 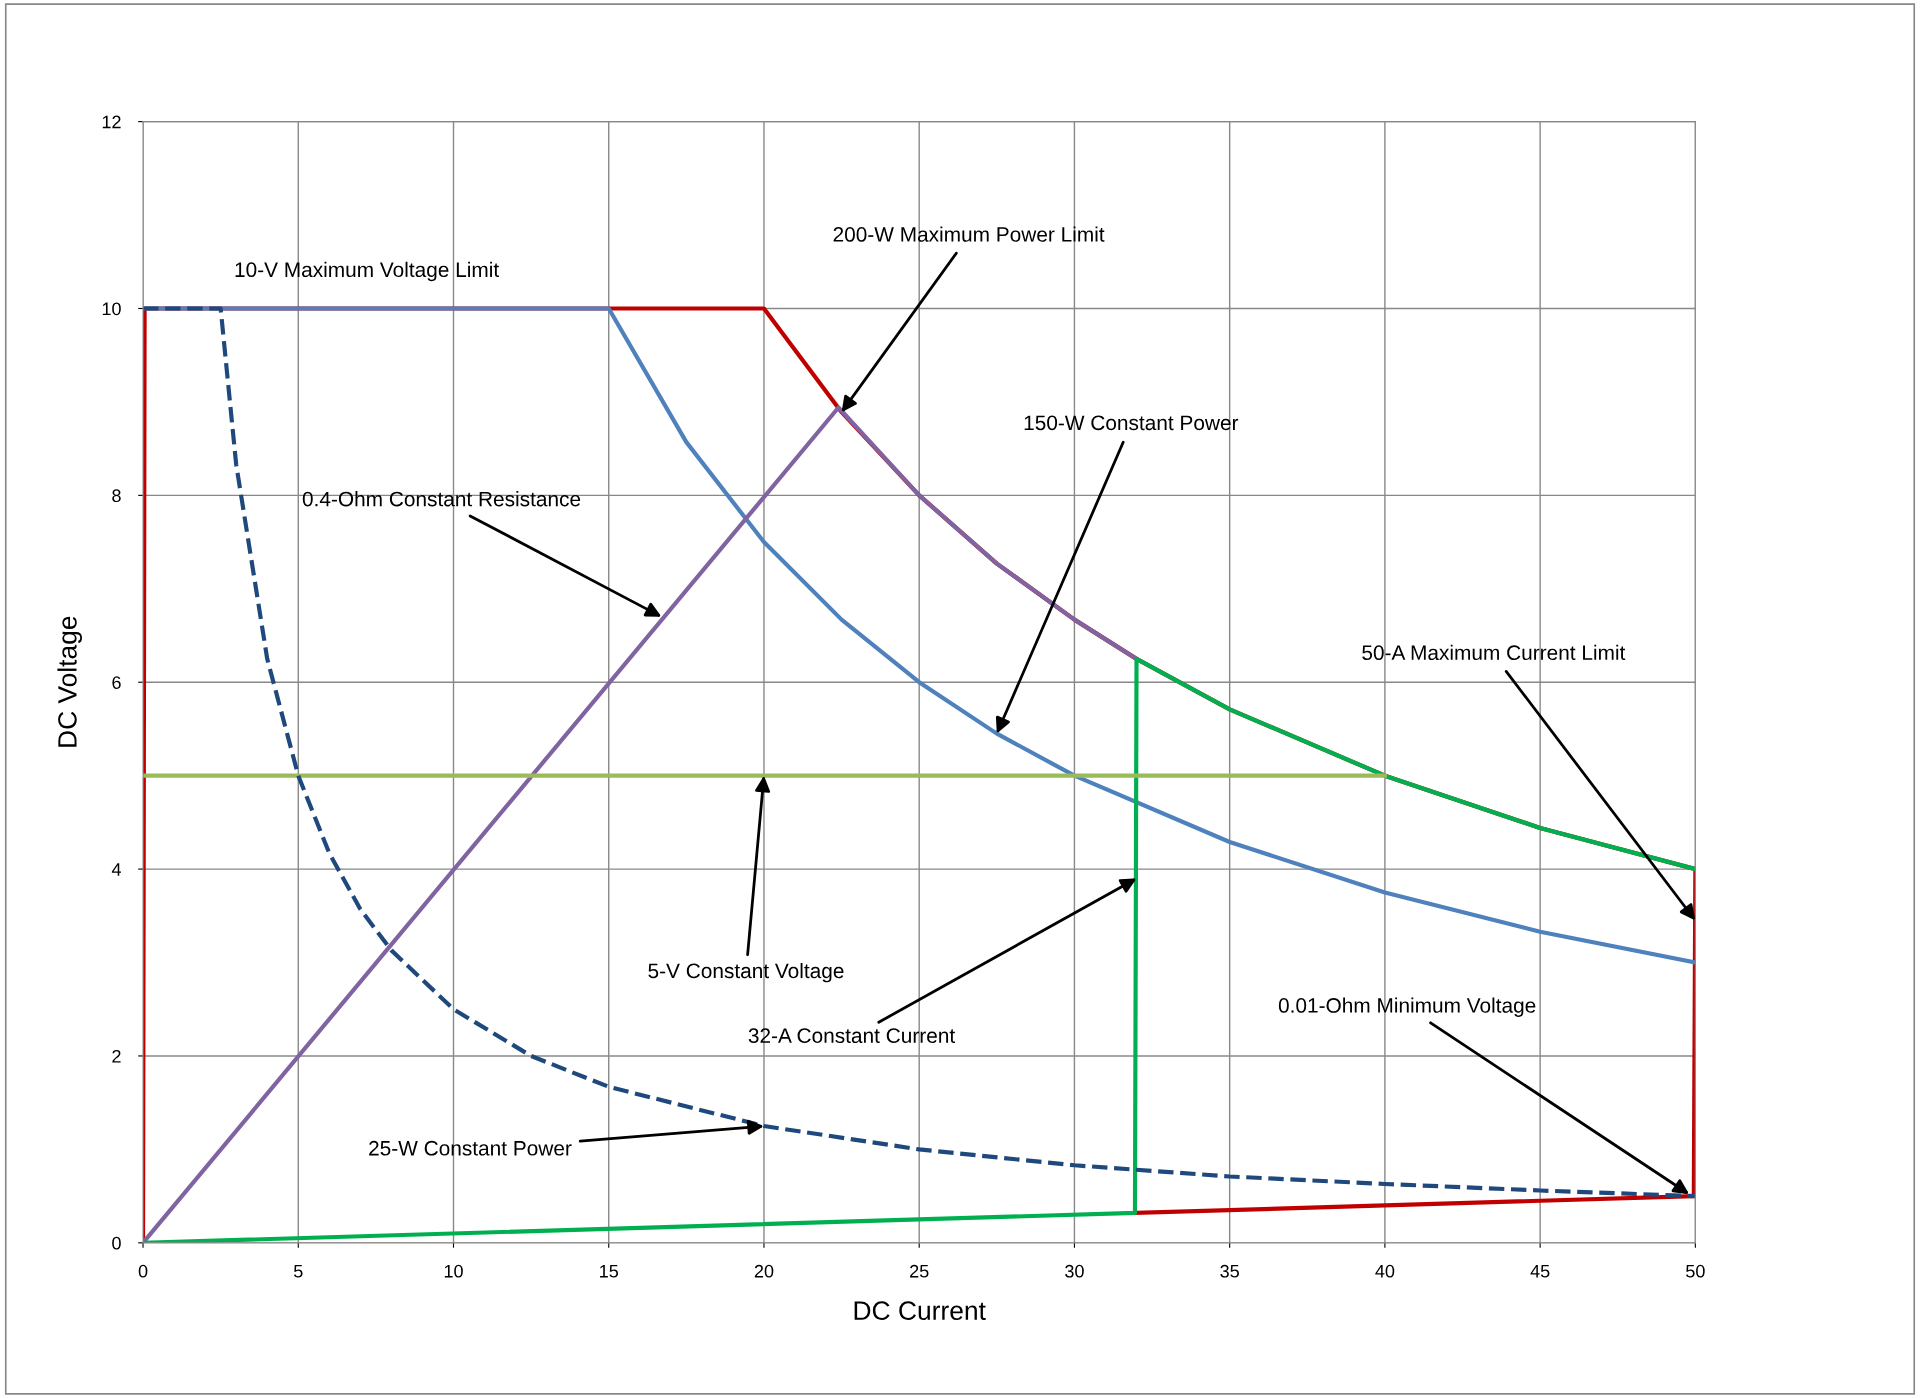 What do you see at coordinates (1540, 1271) in the screenshot?
I see `x-tick-label: 45` at bounding box center [1540, 1271].